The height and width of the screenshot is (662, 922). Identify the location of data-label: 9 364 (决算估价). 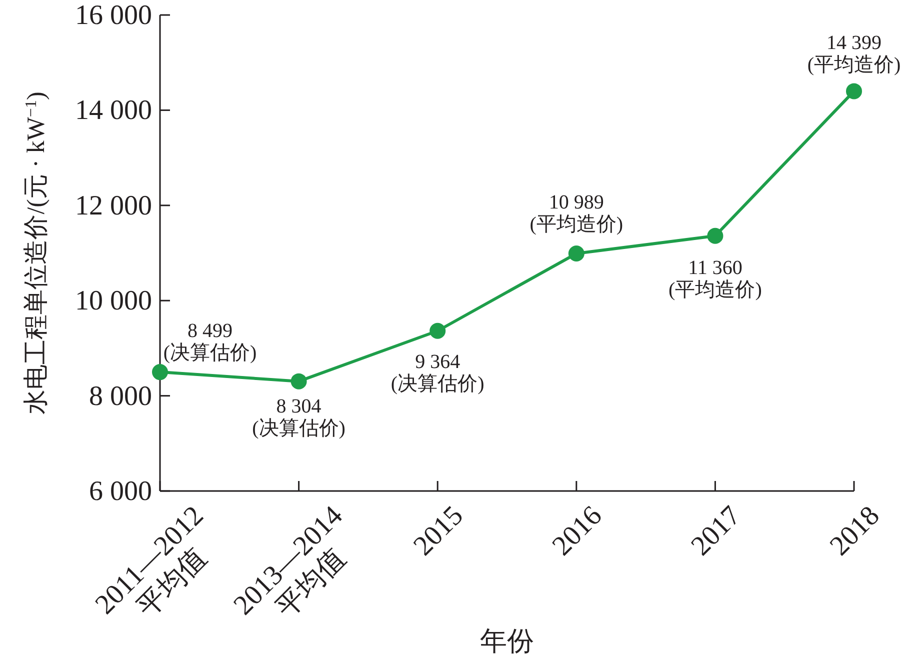
(437, 372).